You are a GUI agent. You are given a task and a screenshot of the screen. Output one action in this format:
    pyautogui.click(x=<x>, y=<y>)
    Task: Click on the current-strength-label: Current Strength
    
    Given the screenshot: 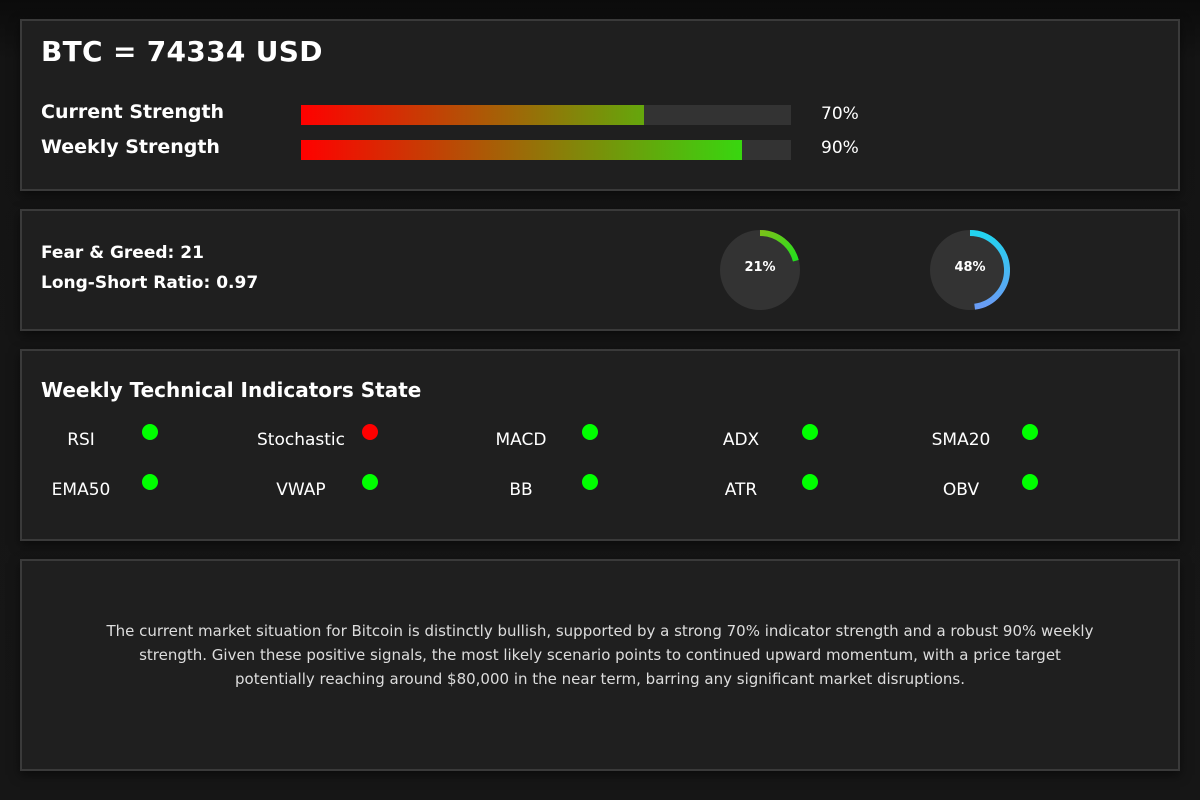 What is the action you would take?
    pyautogui.click(x=133, y=112)
    